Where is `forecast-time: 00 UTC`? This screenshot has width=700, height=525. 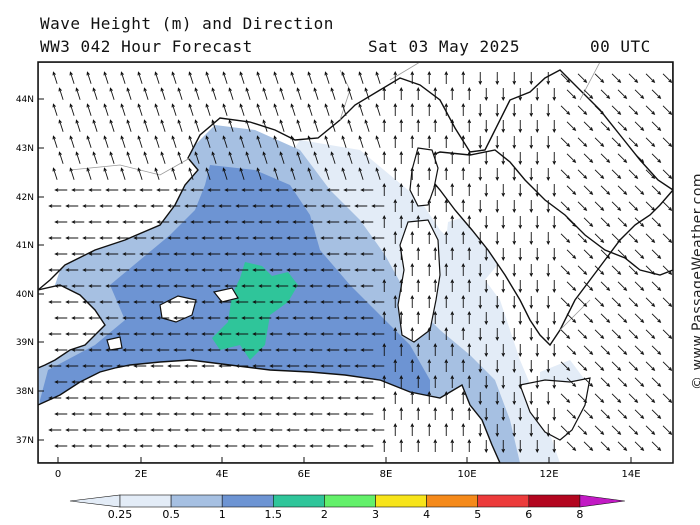 forecast-time: 00 UTC is located at coordinates (620, 46).